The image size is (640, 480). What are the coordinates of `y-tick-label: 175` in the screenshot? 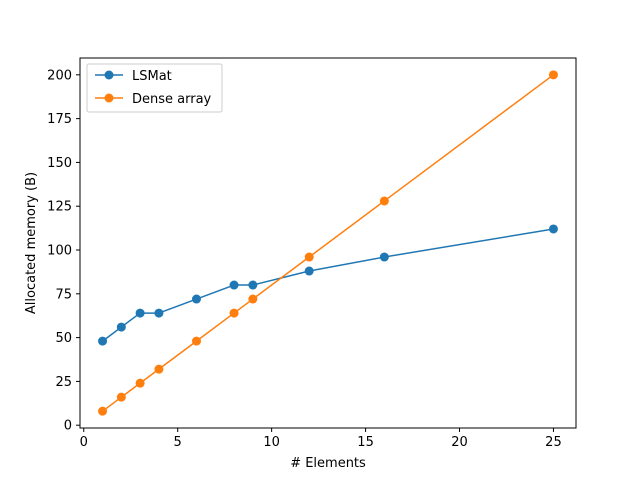 It's located at (59, 119).